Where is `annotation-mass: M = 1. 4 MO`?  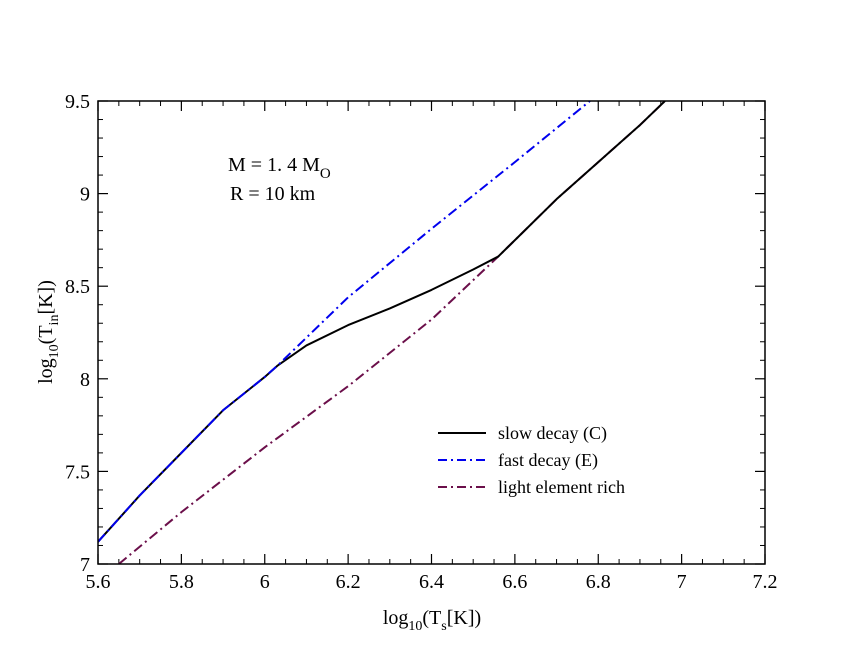 annotation-mass: M = 1. 4 MO is located at coordinates (279, 168).